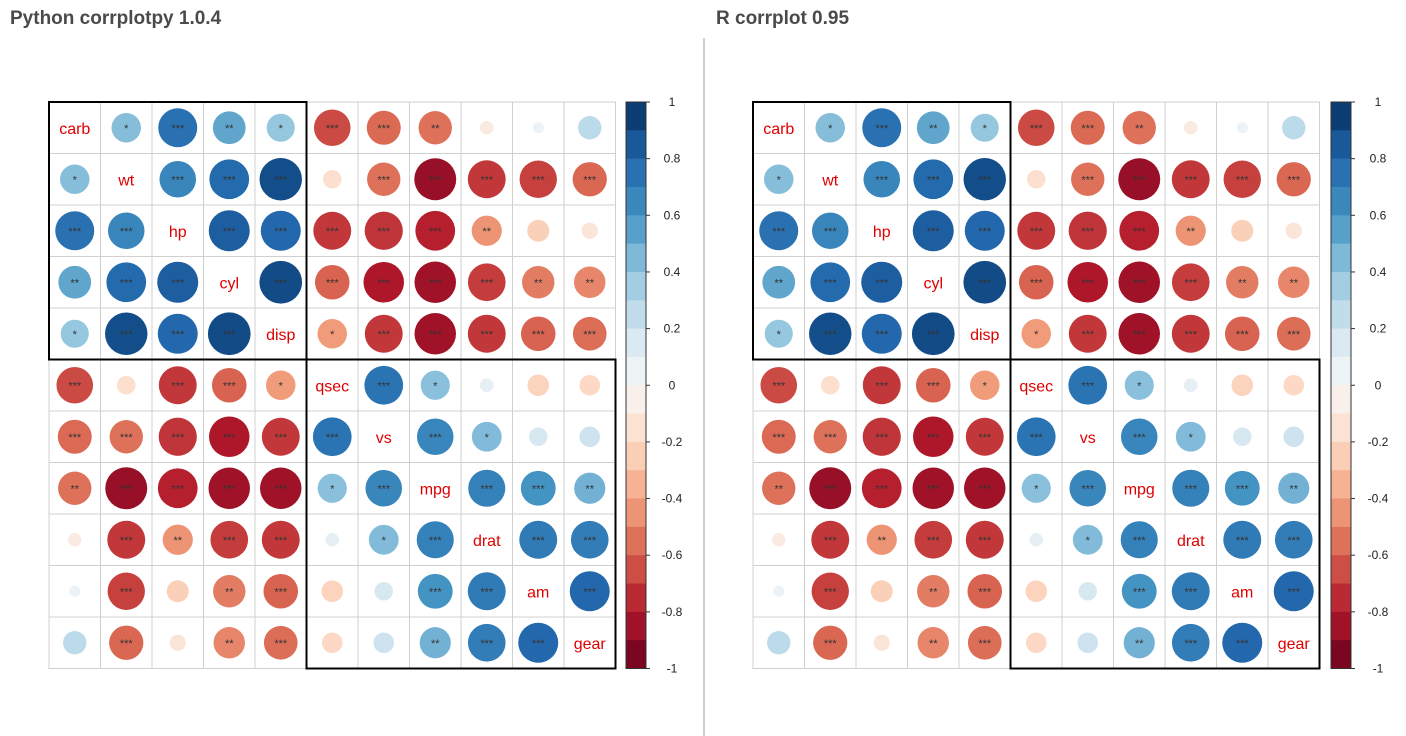 The image size is (1406, 736). What do you see at coordinates (1378, 442) in the screenshot?
I see `colorbar-tick-label: -0.2` at bounding box center [1378, 442].